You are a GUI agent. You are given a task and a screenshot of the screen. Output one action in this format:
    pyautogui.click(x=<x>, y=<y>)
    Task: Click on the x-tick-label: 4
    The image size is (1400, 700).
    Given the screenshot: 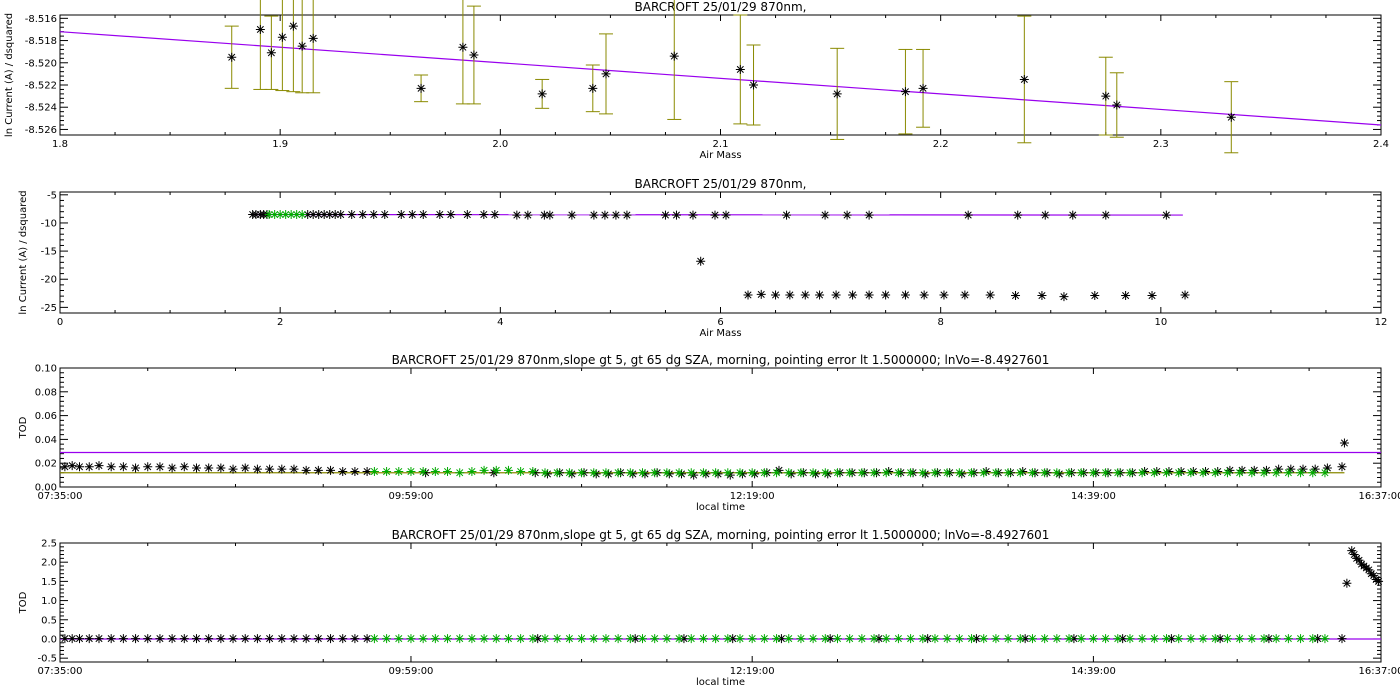 What is the action you would take?
    pyautogui.click(x=500, y=322)
    